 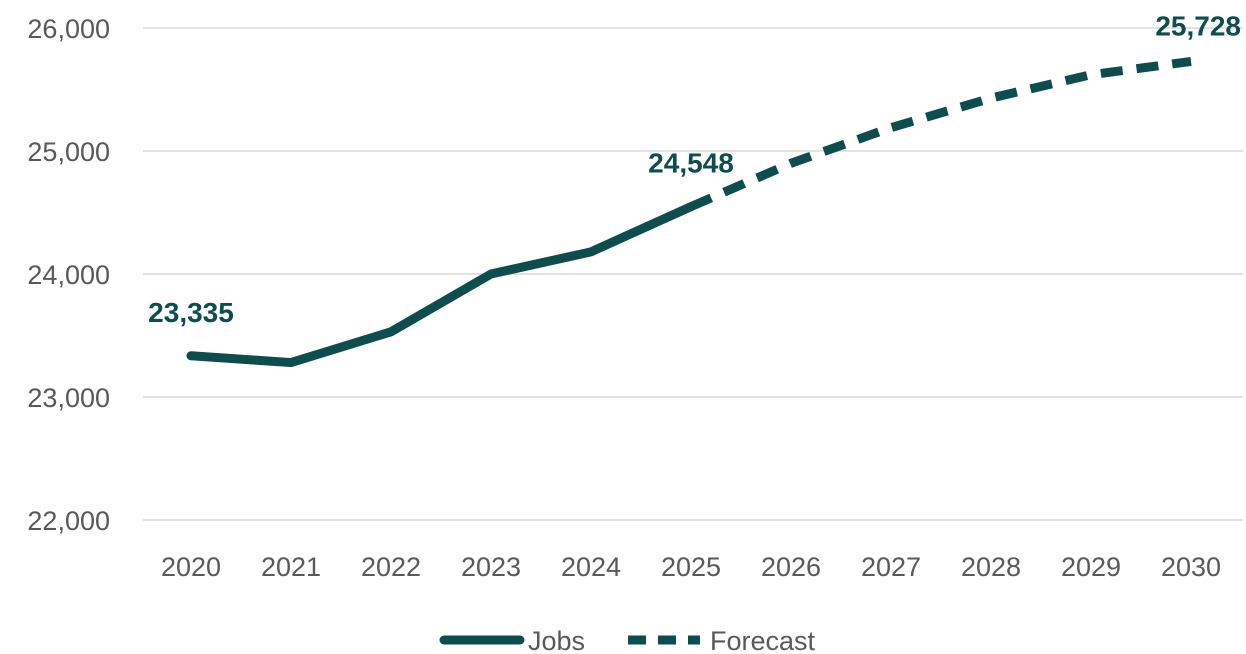 I want to click on y-tick-label: 22,000, so click(x=68, y=521).